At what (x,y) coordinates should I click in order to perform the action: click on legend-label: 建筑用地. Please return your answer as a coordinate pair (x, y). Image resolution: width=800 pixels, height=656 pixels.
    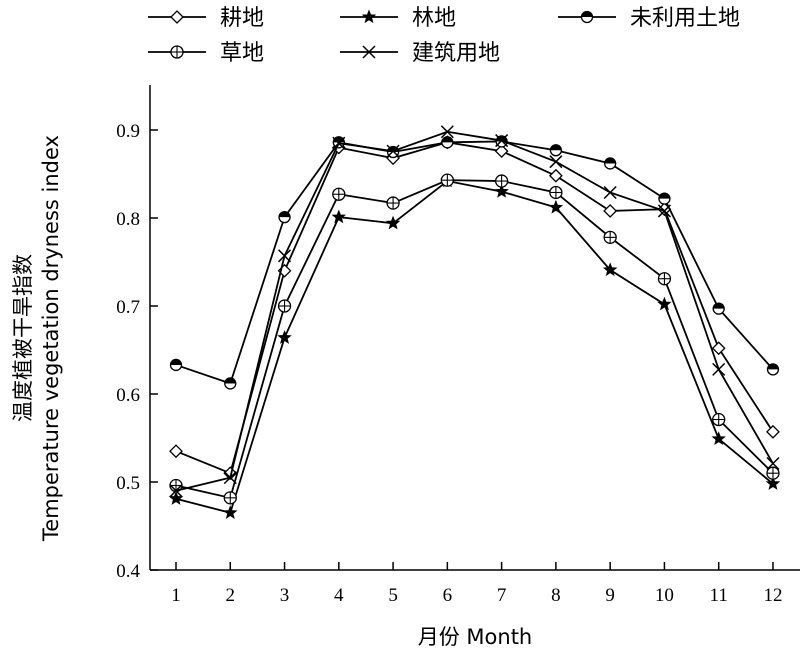
    Looking at the image, I should click on (456, 53).